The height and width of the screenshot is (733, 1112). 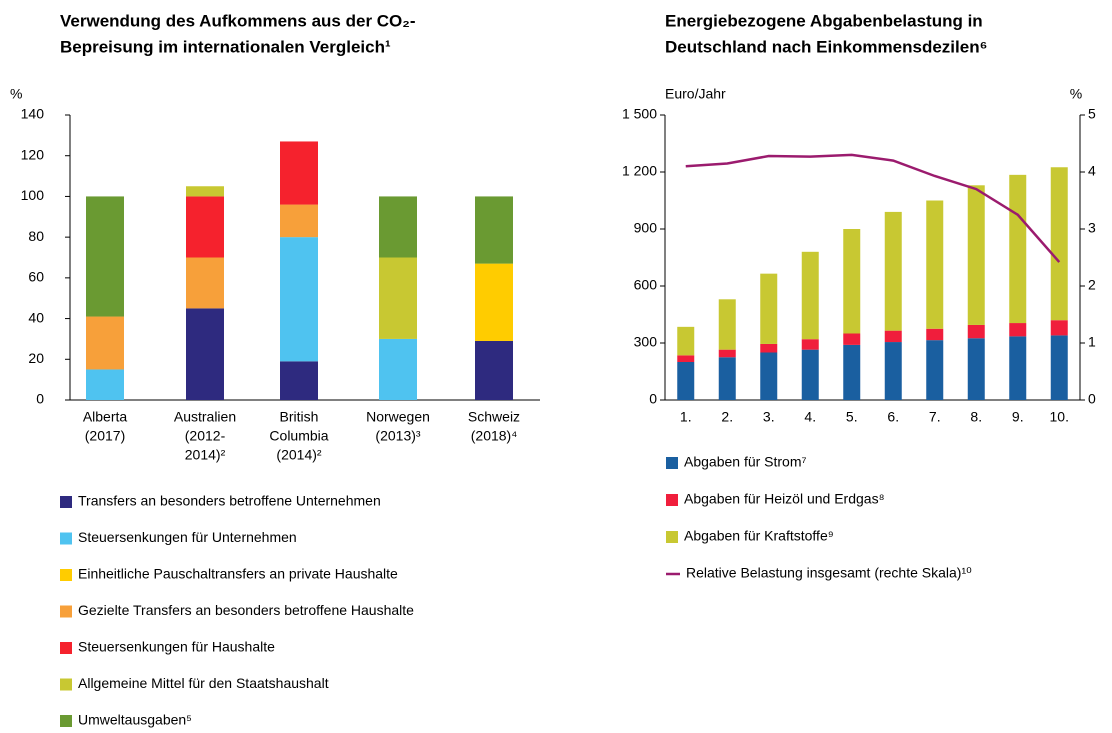 What do you see at coordinates (976, 417) in the screenshot?
I see `x-tick-label: 8.` at bounding box center [976, 417].